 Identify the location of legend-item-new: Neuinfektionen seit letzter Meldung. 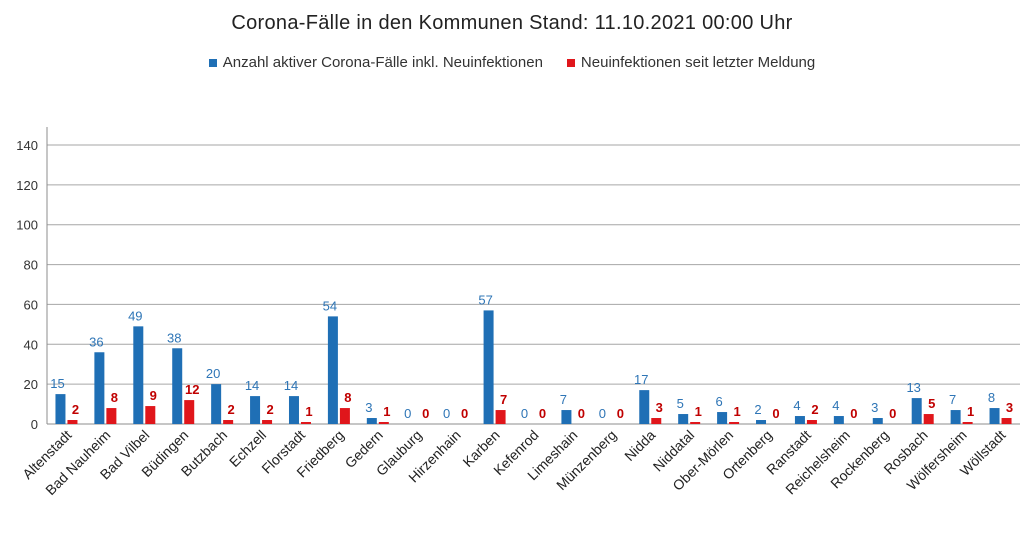
(691, 62).